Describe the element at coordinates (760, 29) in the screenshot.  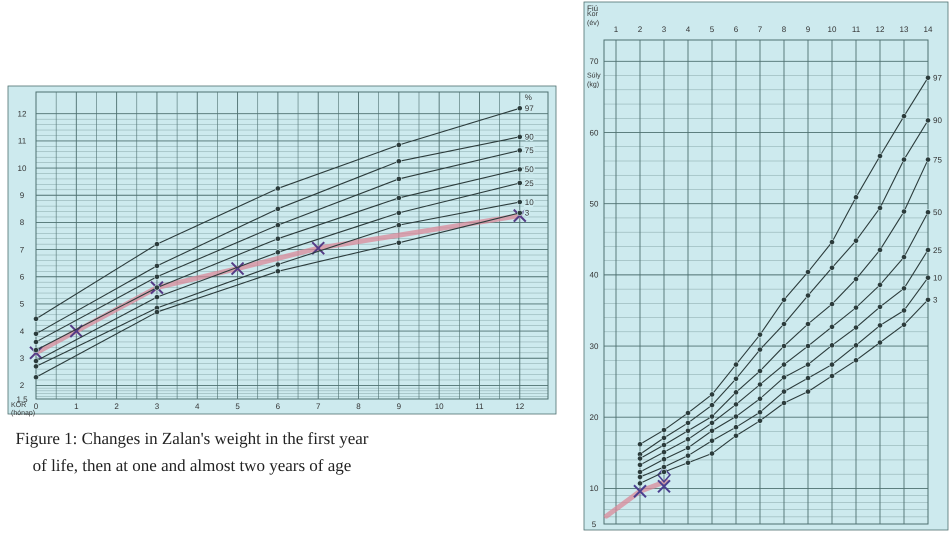
I see `x-tick-label: 7` at that location.